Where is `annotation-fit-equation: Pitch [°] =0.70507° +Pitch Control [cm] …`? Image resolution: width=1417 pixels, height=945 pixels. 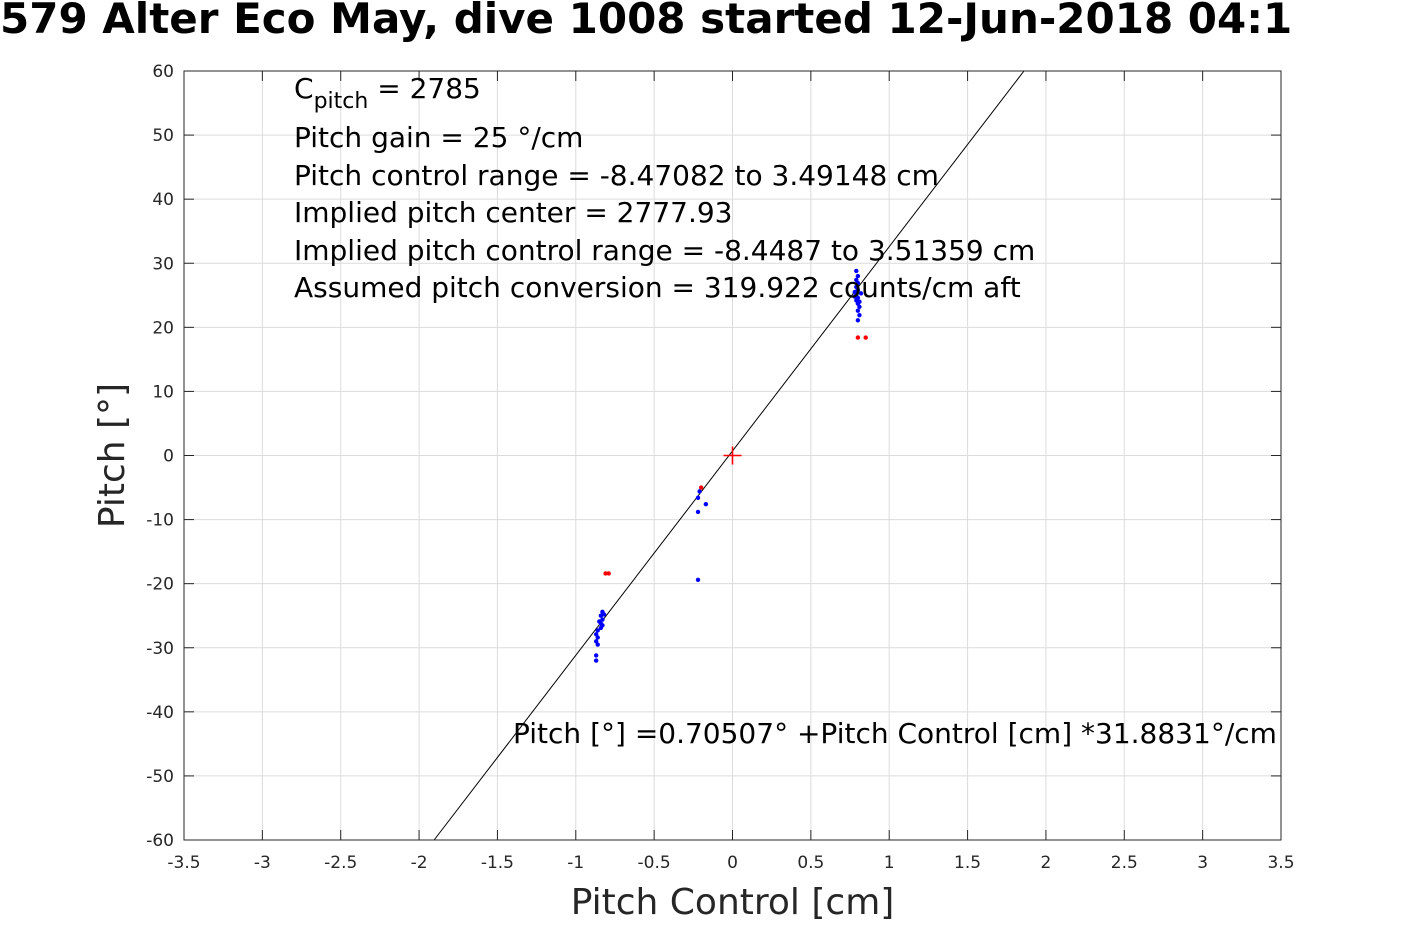
annotation-fit-equation: Pitch [°] =0.70507° +Pitch Control [cm] … is located at coordinates (895, 733).